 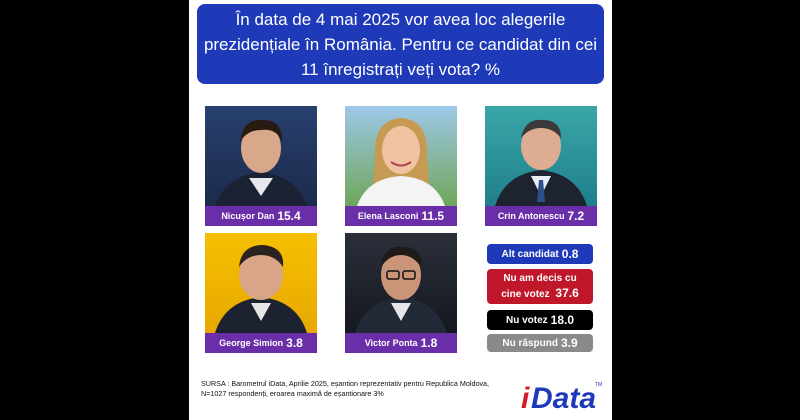 I want to click on other-name: Alt candidat, so click(x=530, y=254).